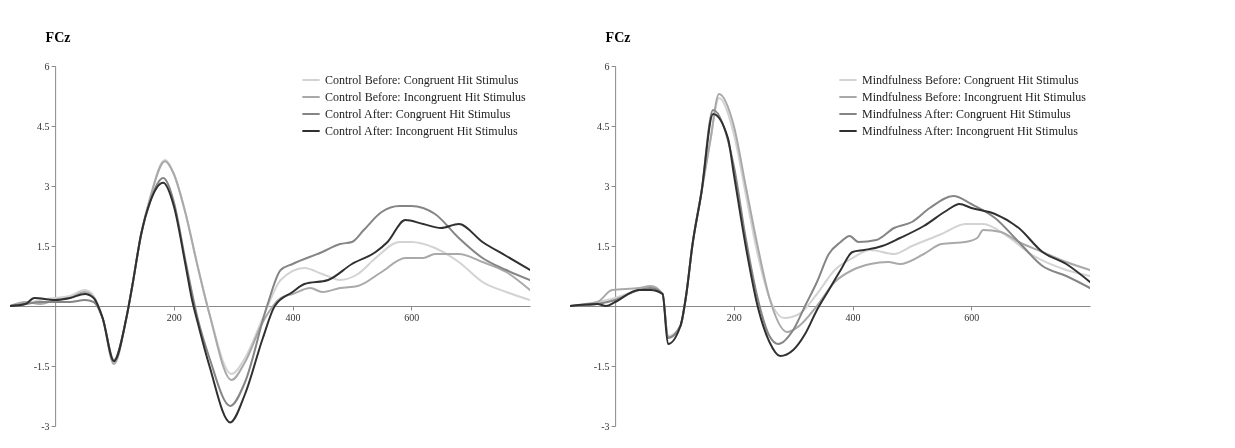 This screenshot has height=448, width=1235. Describe the element at coordinates (425, 97) in the screenshot. I see `legend-label: Control Before: Incongruent Hit Stimulus` at that location.